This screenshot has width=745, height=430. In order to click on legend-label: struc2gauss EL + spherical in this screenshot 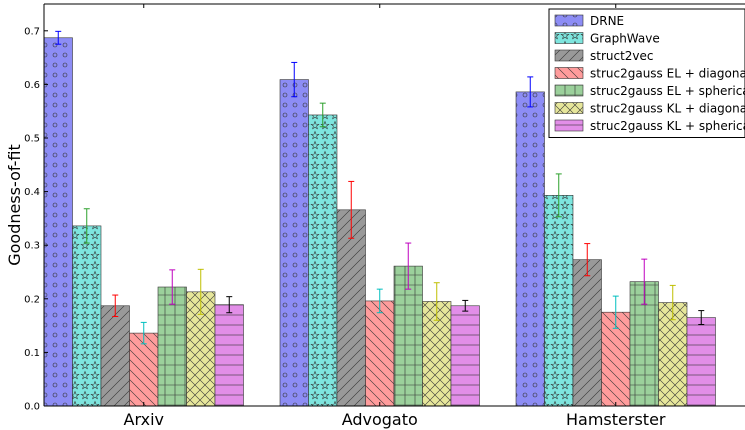, I will do `click(667, 91)`.